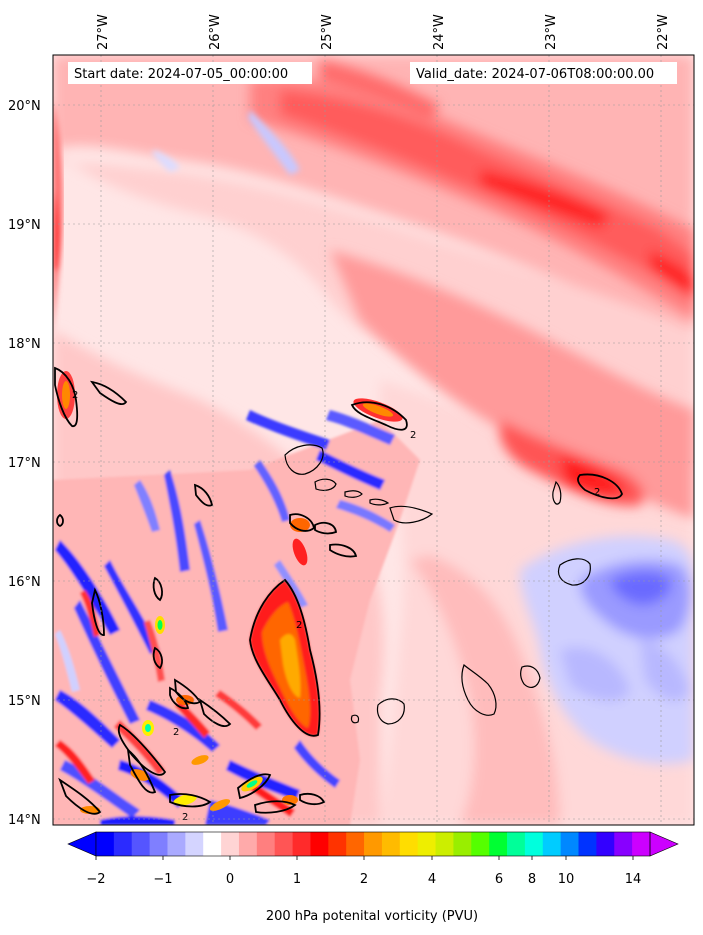  Describe the element at coordinates (355, 719) in the screenshot. I see `island-rock` at that location.